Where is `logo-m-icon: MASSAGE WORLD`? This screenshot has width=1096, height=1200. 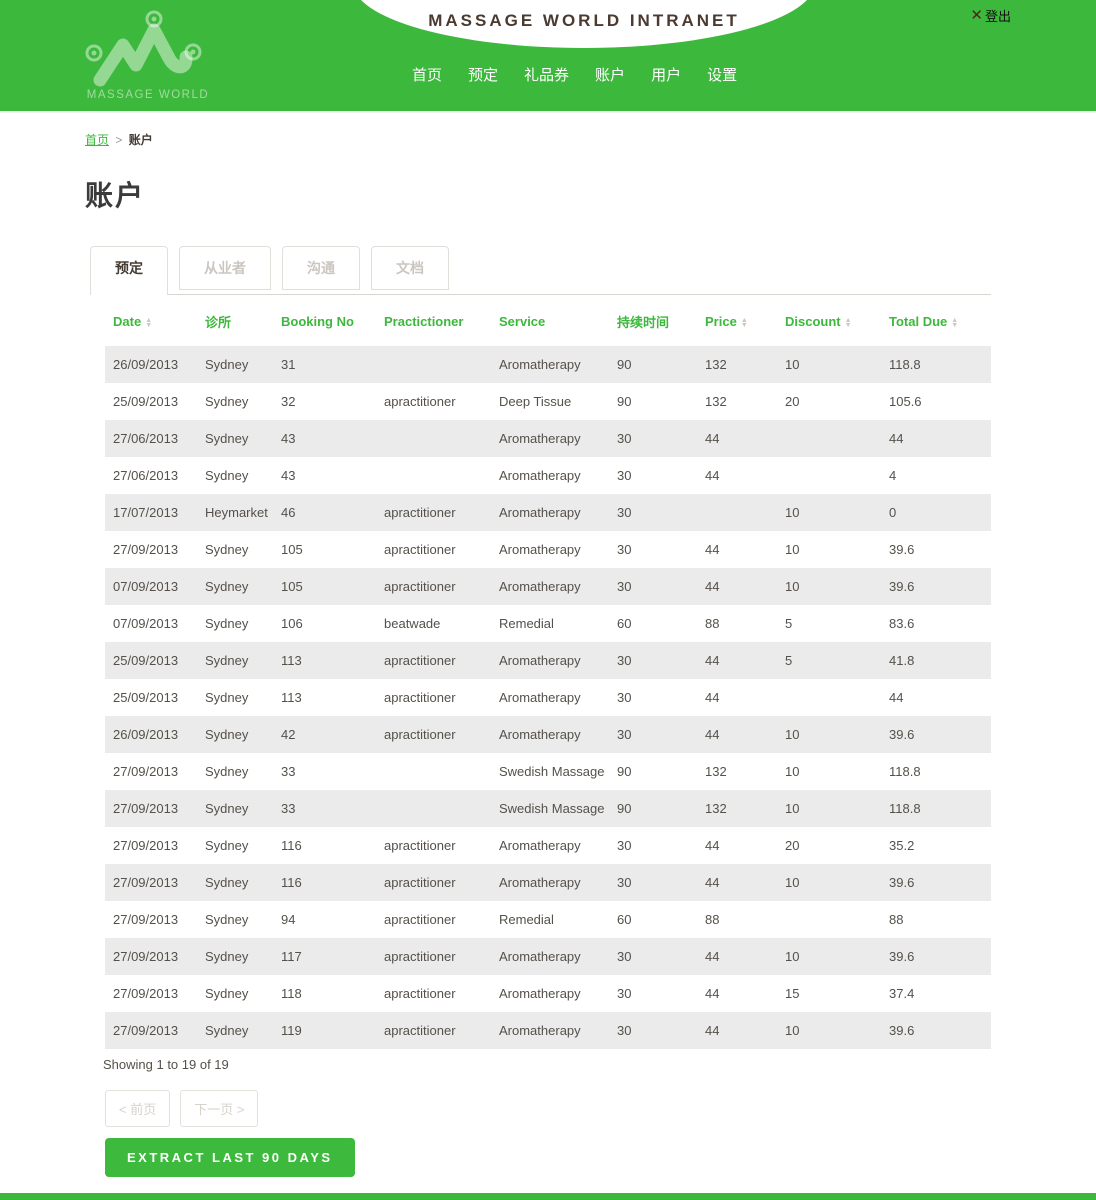
logo-m-icon: MASSAGE WORLD is located at coordinates (147, 55).